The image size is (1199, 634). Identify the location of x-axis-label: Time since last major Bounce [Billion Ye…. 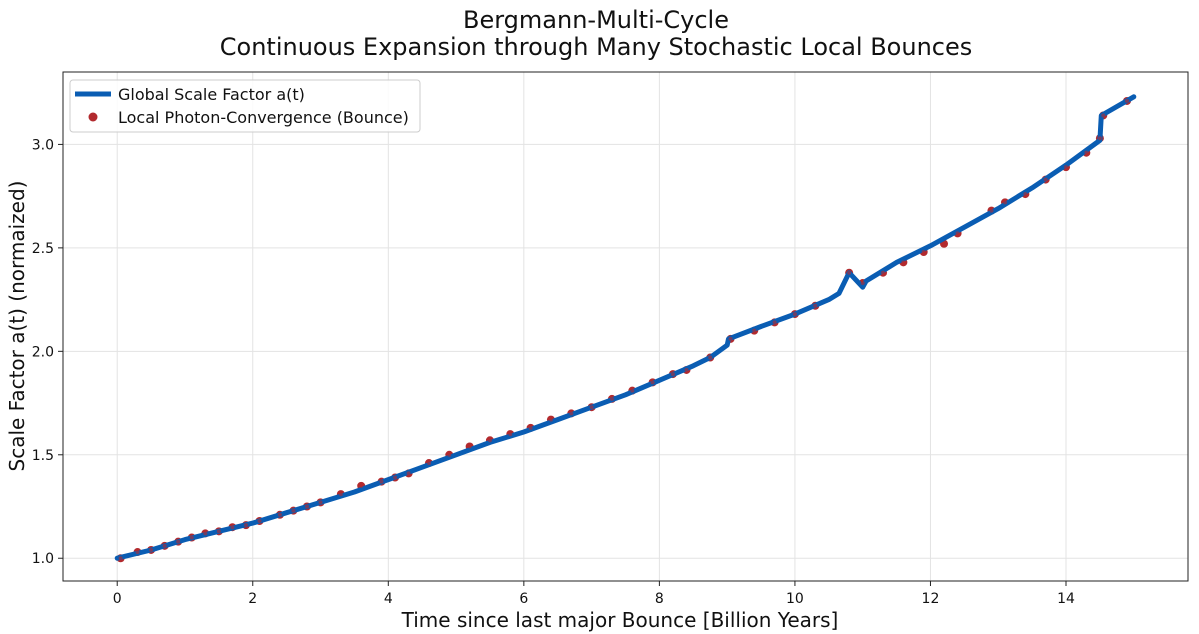
(620, 620).